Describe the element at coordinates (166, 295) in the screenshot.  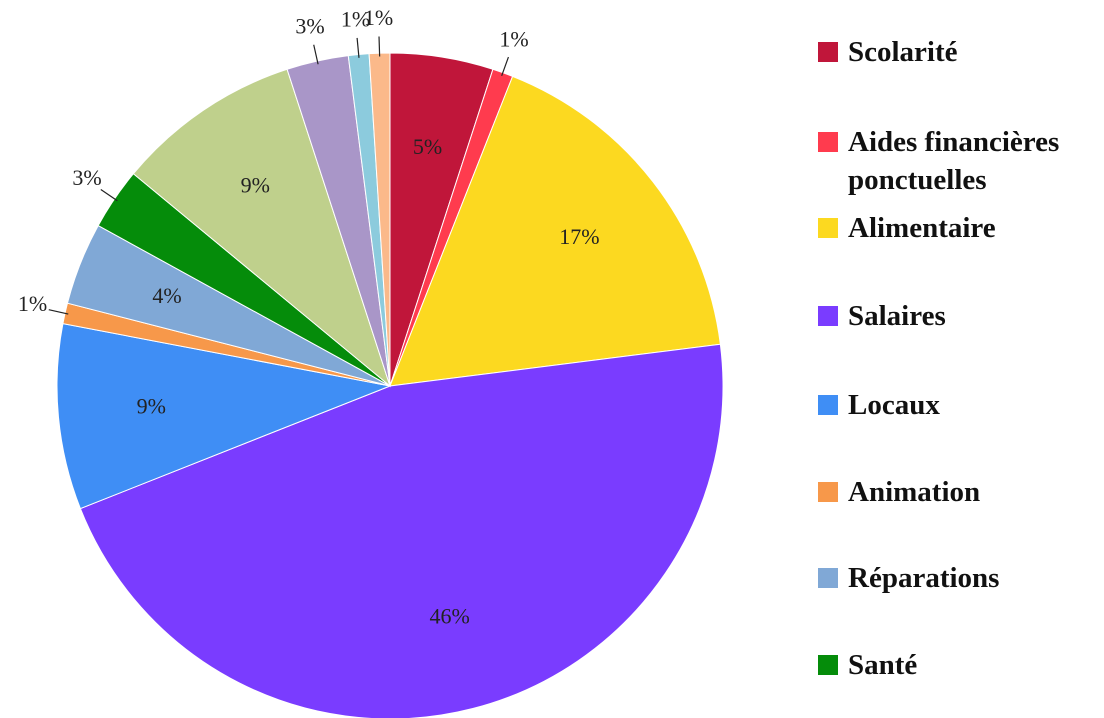
I see `data-label: 4%` at that location.